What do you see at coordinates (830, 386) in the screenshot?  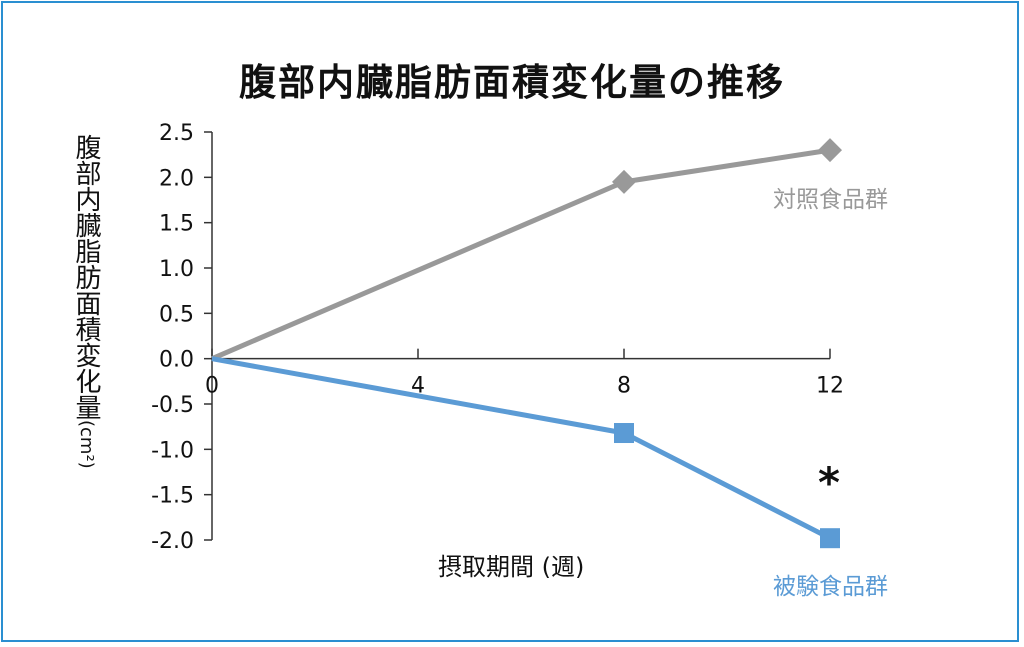 I see `x-tick-label: 12` at bounding box center [830, 386].